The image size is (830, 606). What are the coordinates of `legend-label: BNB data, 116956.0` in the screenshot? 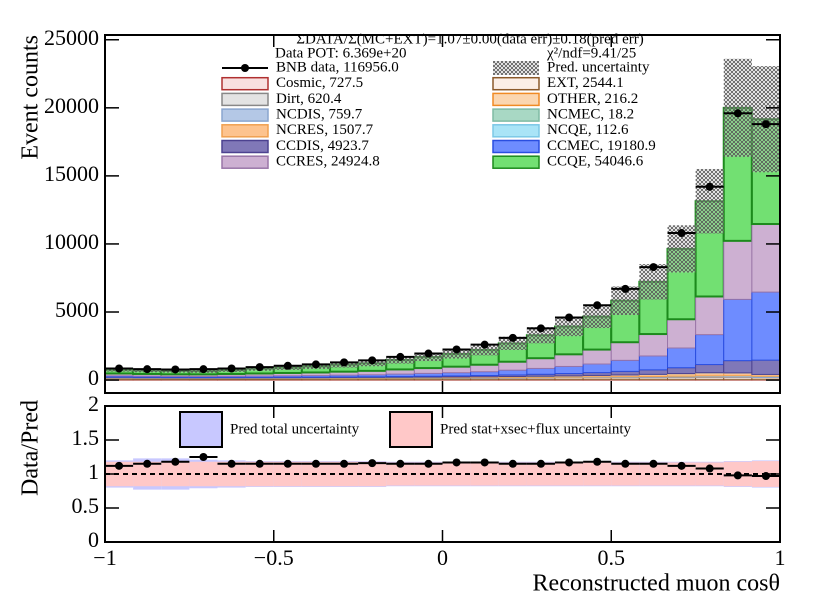 It's located at (337, 67).